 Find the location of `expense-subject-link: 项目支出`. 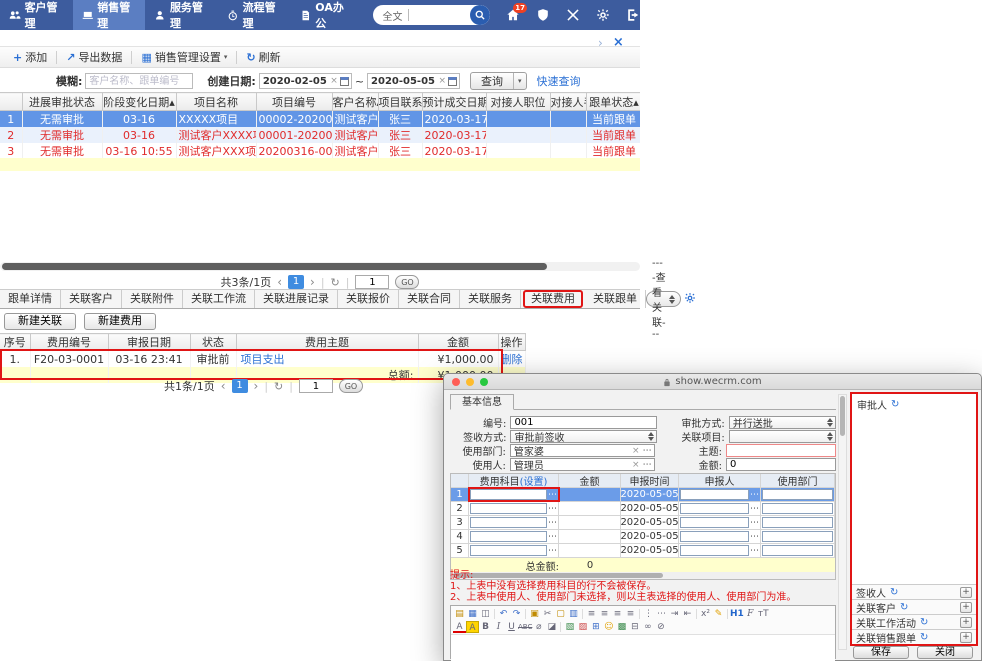

expense-subject-link: 项目支出 is located at coordinates (262, 359).